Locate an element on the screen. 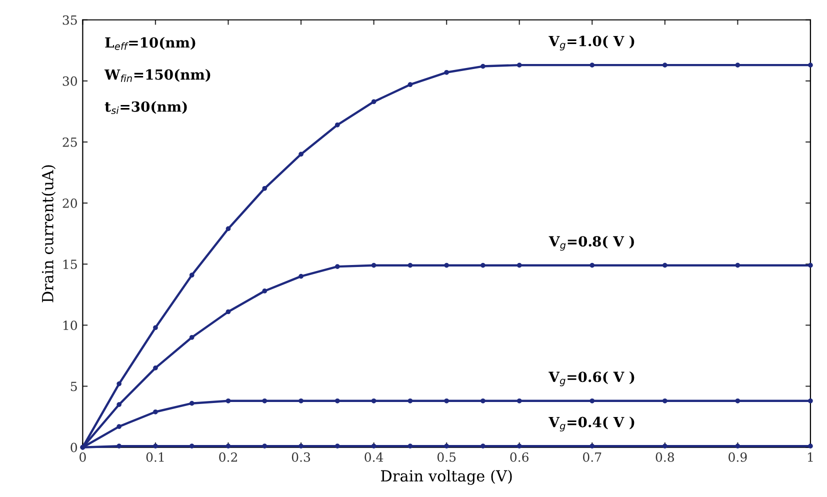 The image size is (827, 497). x-tick-label: 0.2 is located at coordinates (228, 457).